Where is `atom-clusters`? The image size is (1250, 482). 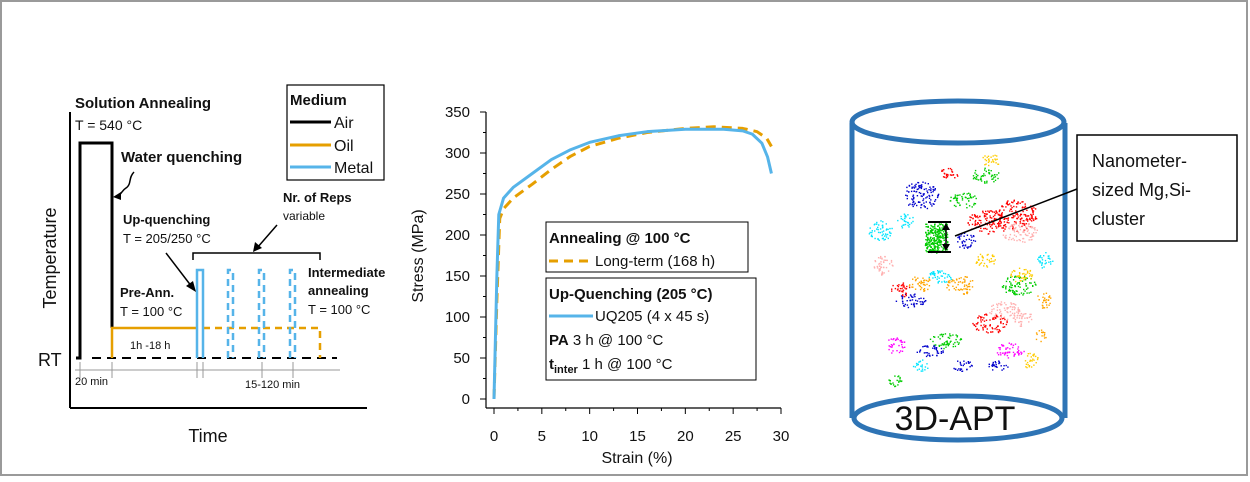
atom-clusters is located at coordinates (961, 271).